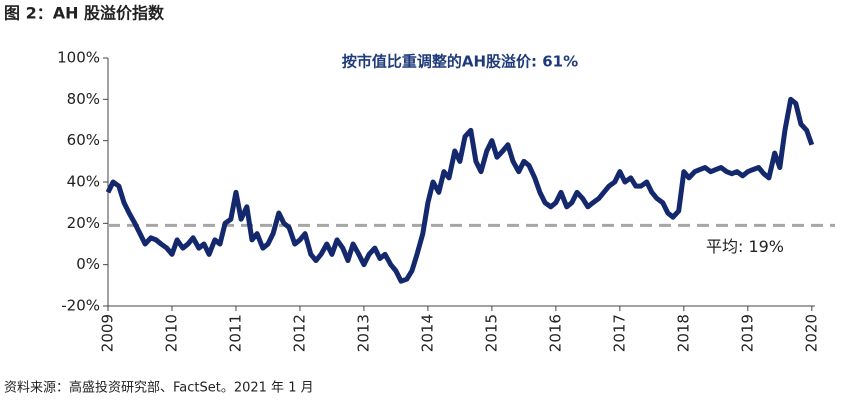 The image size is (851, 407). What do you see at coordinates (745, 246) in the screenshot?
I see `average-label: 平均: 19%` at bounding box center [745, 246].